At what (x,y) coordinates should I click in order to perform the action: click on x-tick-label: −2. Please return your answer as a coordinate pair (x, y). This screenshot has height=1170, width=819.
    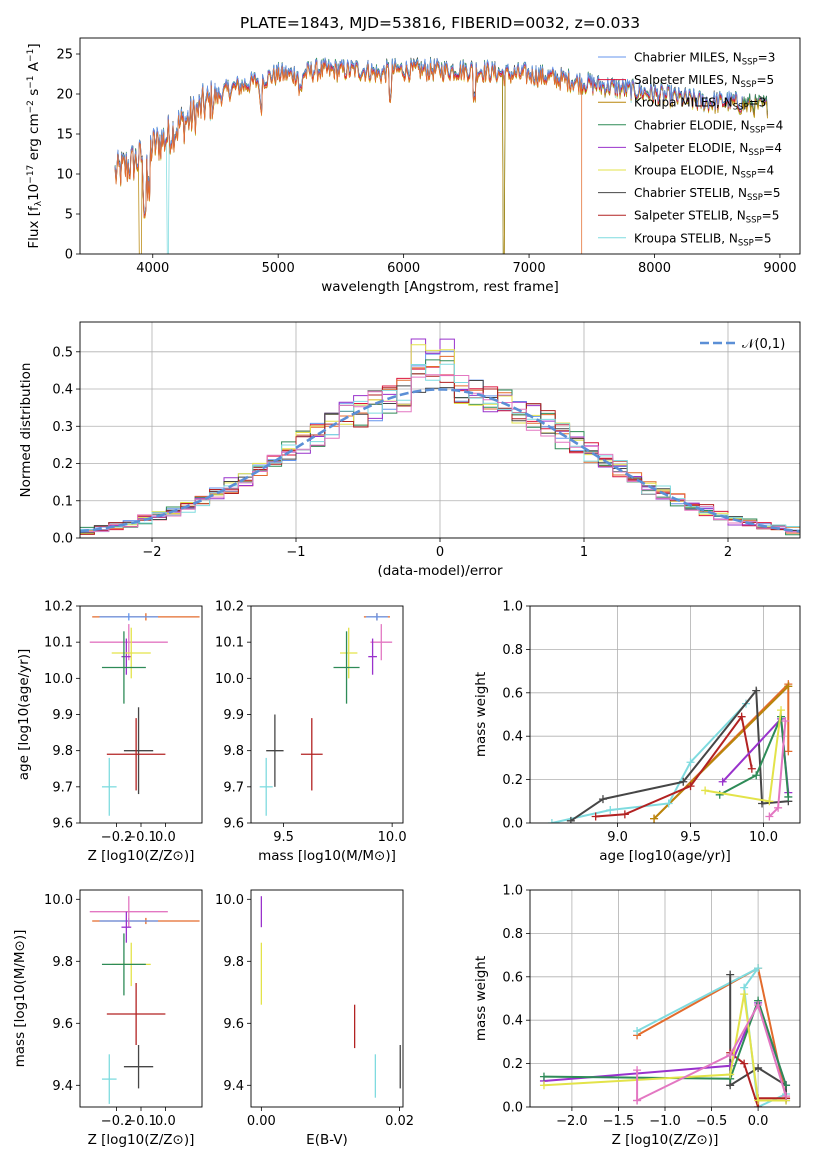
    Looking at the image, I should click on (151, 552).